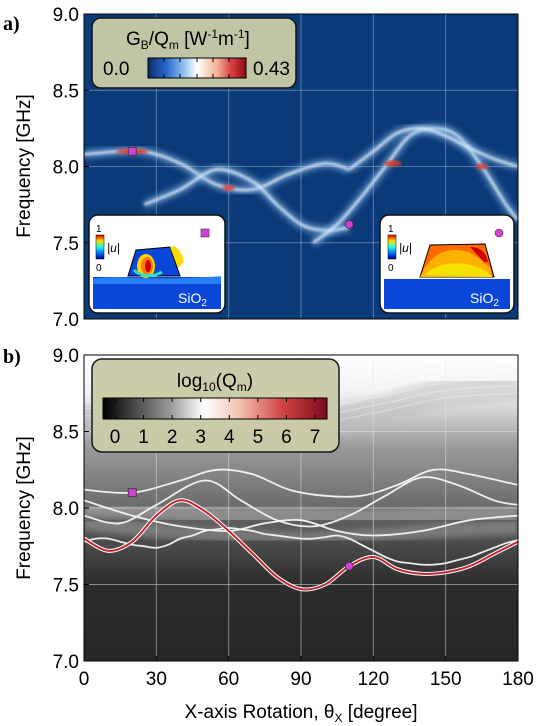 The width and height of the screenshot is (559, 726). What do you see at coordinates (391, 268) in the screenshot?
I see `inset-right-scale-min: 0` at bounding box center [391, 268].